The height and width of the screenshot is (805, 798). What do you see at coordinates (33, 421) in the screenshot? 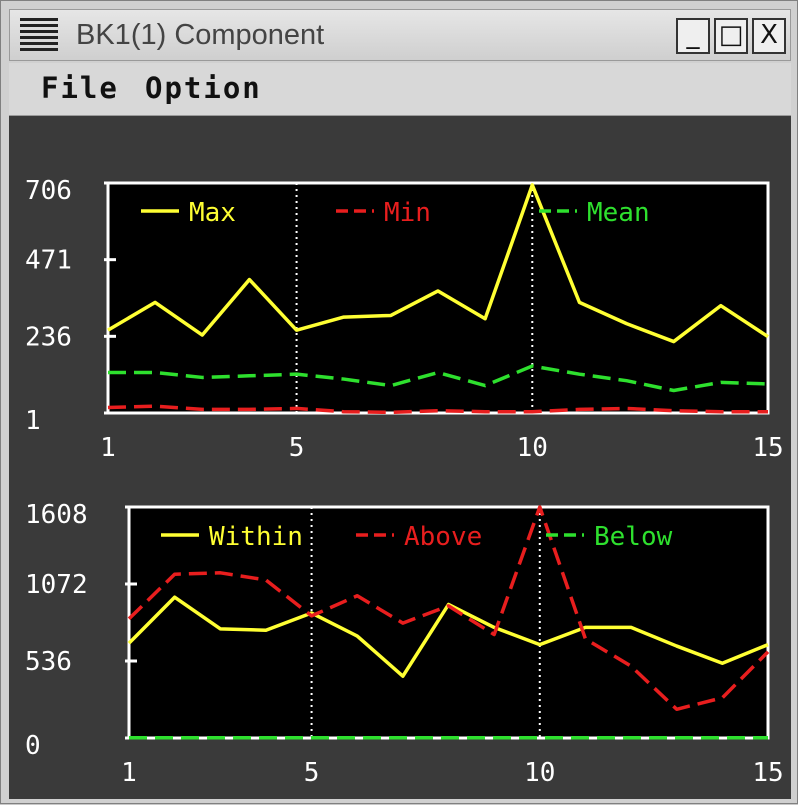
I see `y-tick-label: 1` at bounding box center [33, 421].